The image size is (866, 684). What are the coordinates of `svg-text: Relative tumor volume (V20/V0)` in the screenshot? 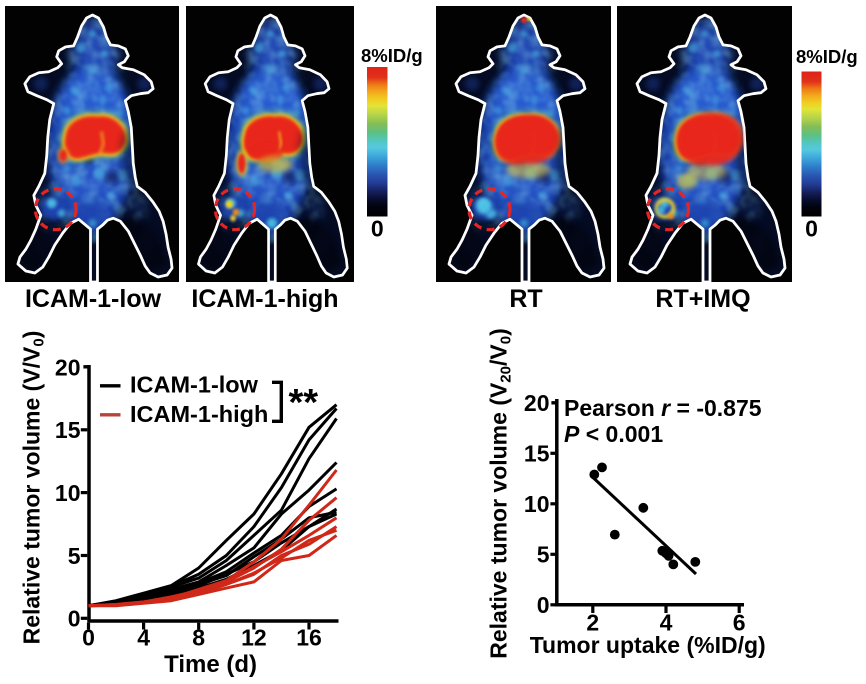 It's located at (500, 493).